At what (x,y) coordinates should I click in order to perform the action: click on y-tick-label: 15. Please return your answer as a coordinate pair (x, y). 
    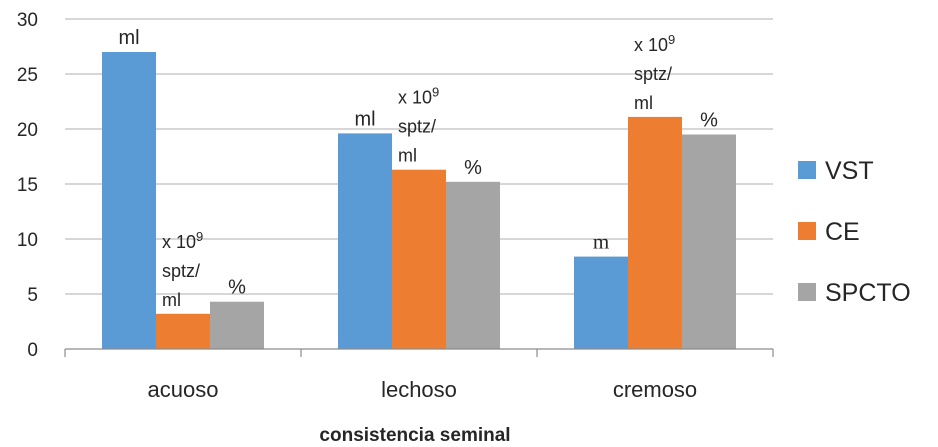
    Looking at the image, I should click on (27, 185).